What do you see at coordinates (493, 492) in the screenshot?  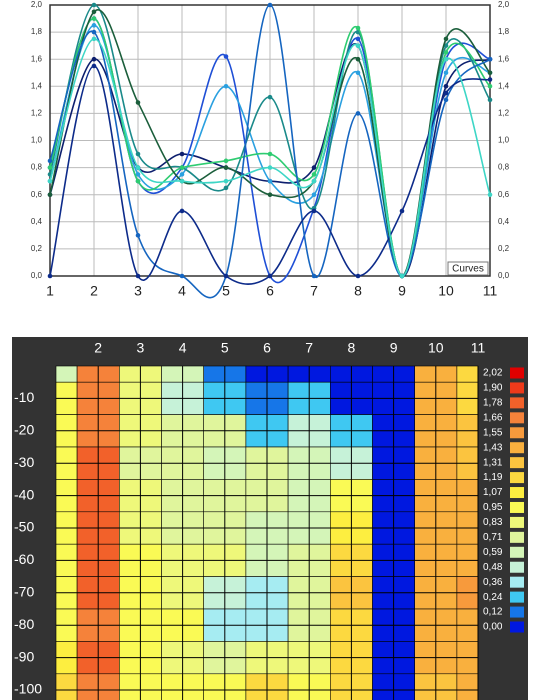 I see `colorbar-label: 1,07` at bounding box center [493, 492].